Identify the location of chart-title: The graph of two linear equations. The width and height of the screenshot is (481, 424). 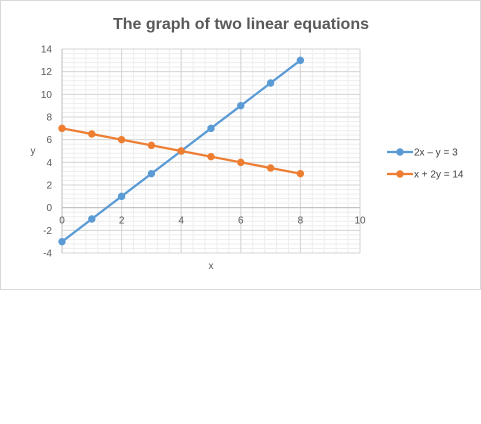
(241, 24).